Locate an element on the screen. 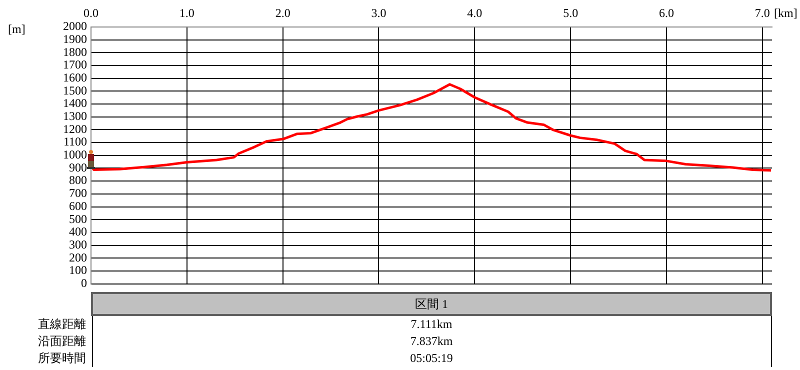  y-tick-label: 1500 is located at coordinates (75, 90).